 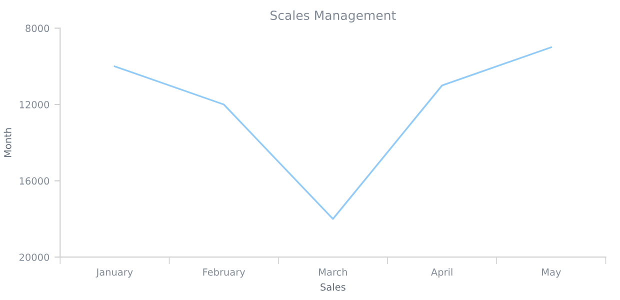 What do you see at coordinates (35, 181) in the screenshot?
I see `y-tick-label: 16000` at bounding box center [35, 181].